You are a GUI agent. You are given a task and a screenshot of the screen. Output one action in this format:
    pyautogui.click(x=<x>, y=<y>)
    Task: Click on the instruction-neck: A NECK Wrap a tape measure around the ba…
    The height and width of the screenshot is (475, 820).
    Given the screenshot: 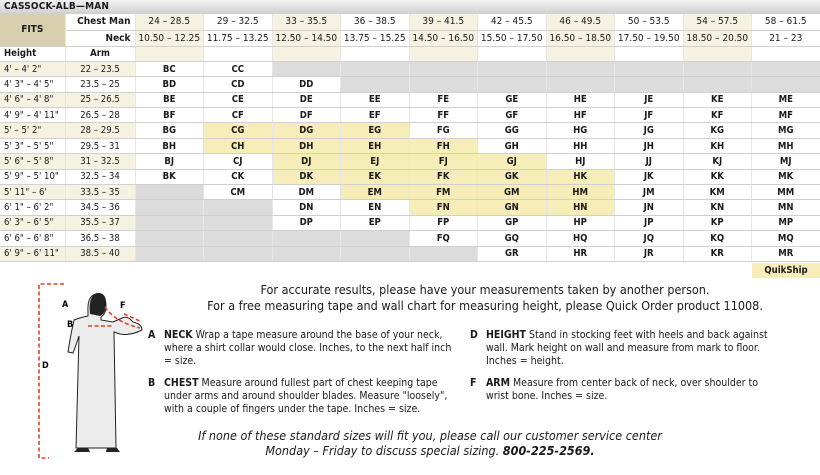 What is the action you would take?
    pyautogui.click(x=303, y=348)
    